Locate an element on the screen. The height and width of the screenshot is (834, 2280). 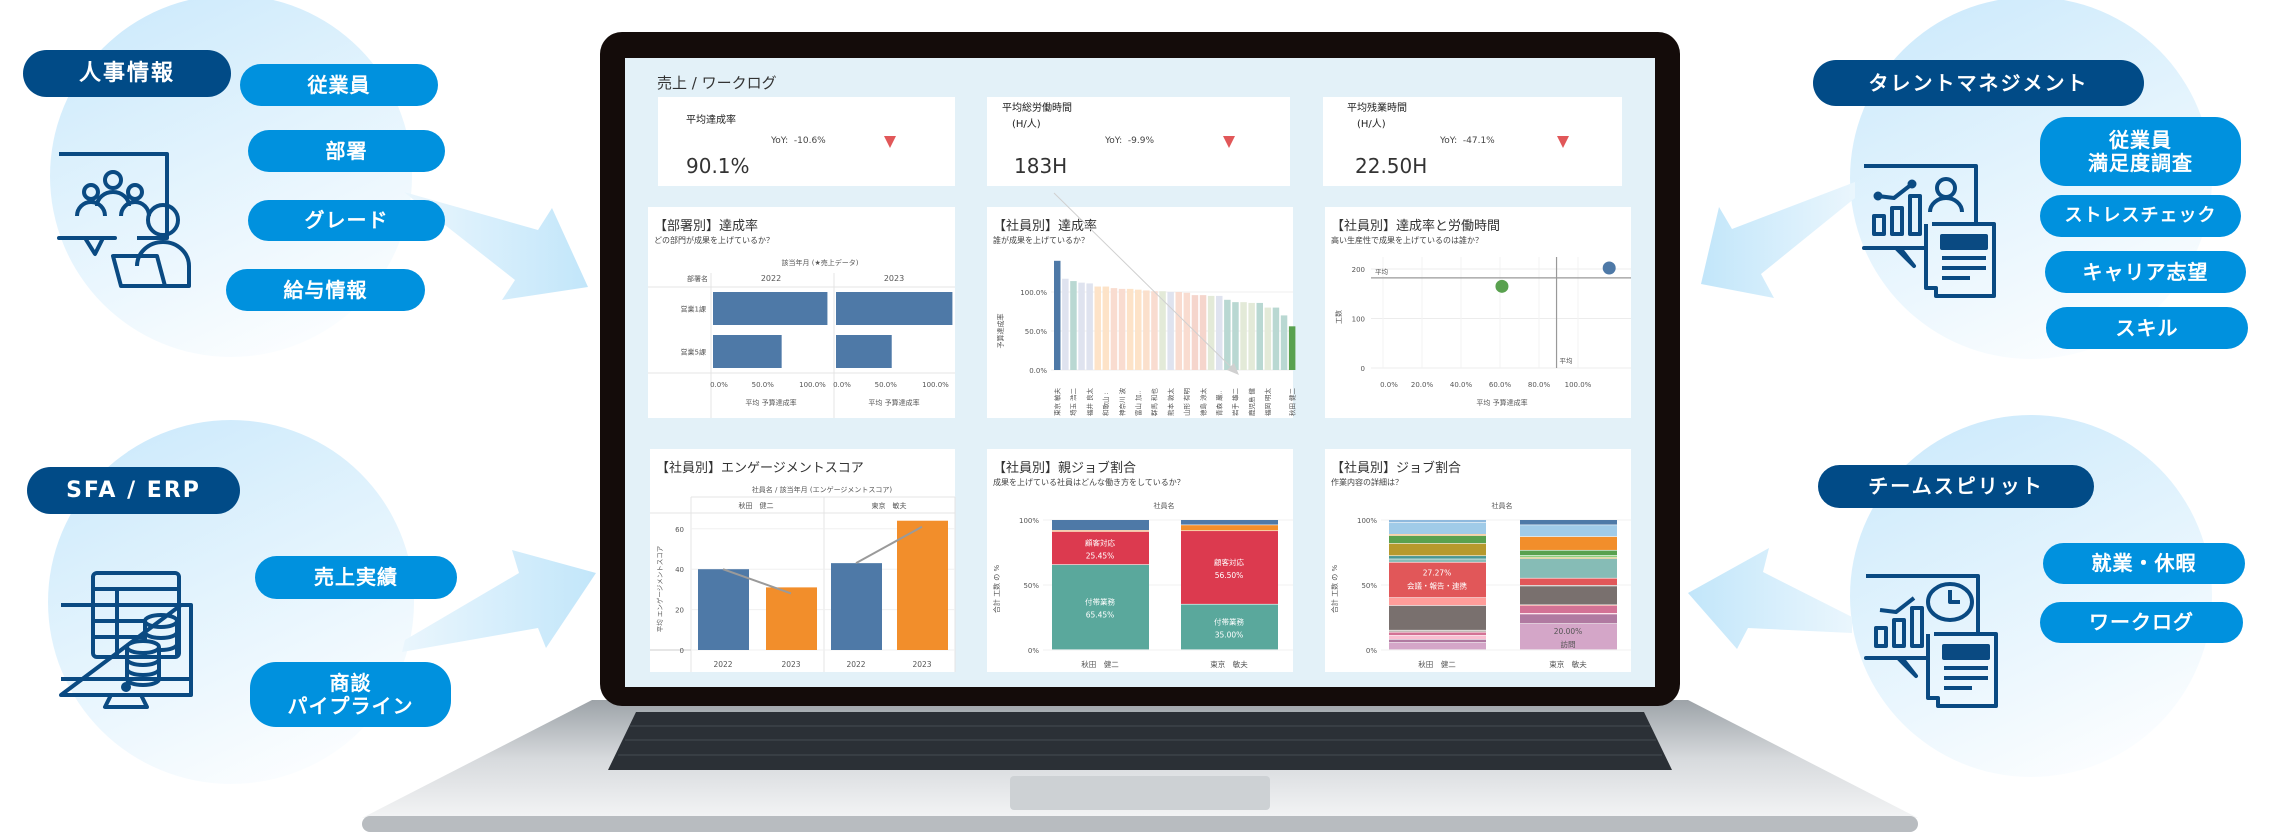
y-tick-label: 100.0% is located at coordinates (1033, 293).